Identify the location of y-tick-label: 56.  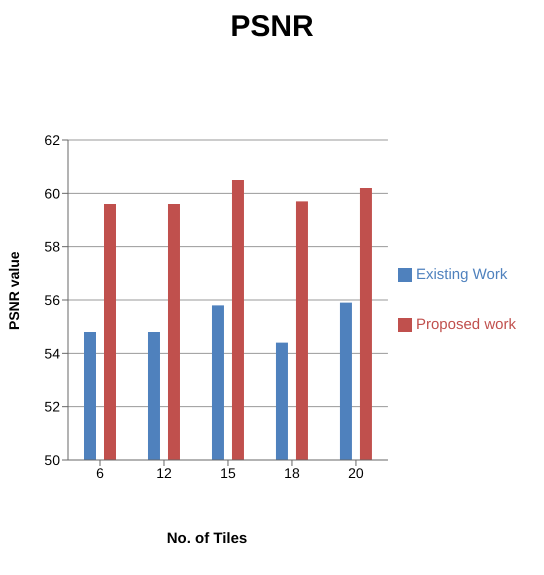
(52, 300).